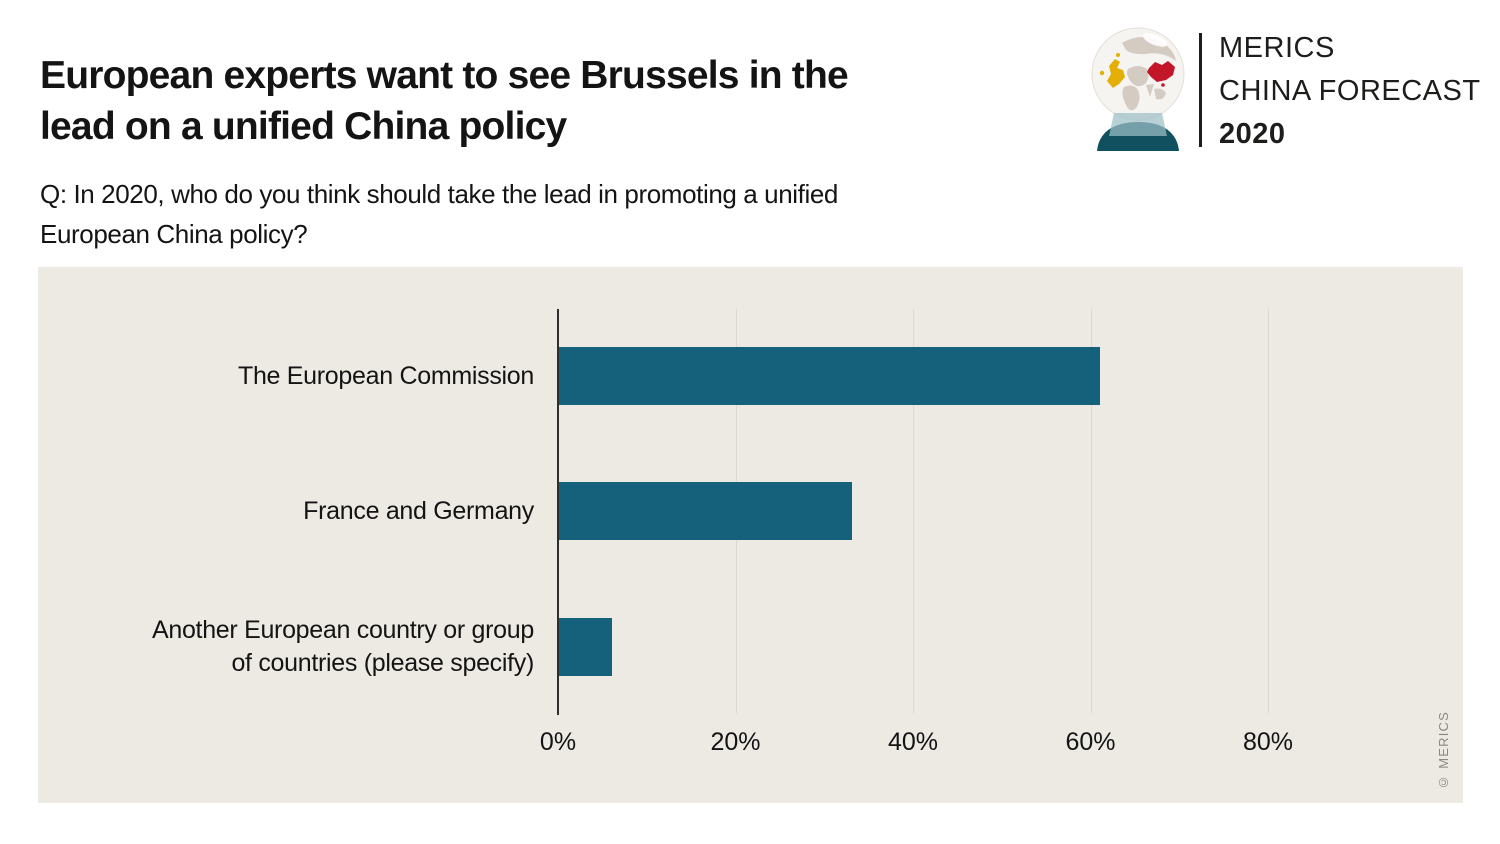 This screenshot has width=1500, height=844. I want to click on x-tick-label: 60%, so click(1090, 742).